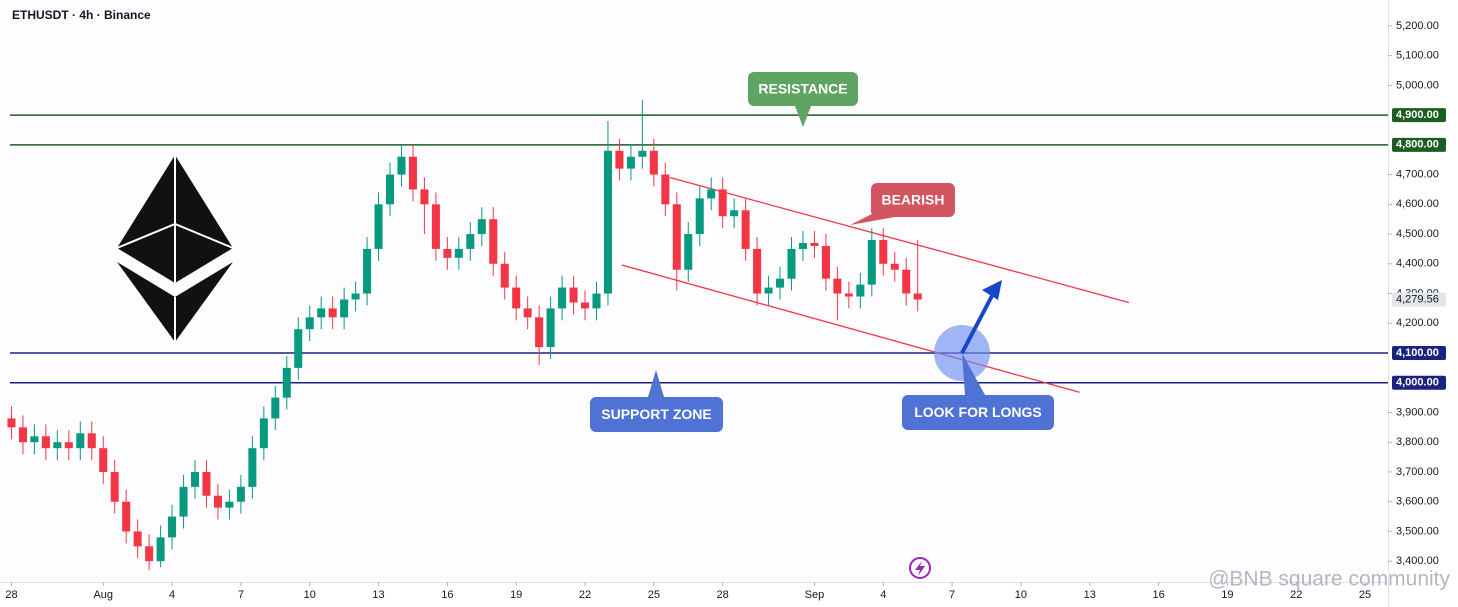 This screenshot has height=607, width=1458. Describe the element at coordinates (815, 595) in the screenshot. I see `x-tick-label: Sep` at that location.